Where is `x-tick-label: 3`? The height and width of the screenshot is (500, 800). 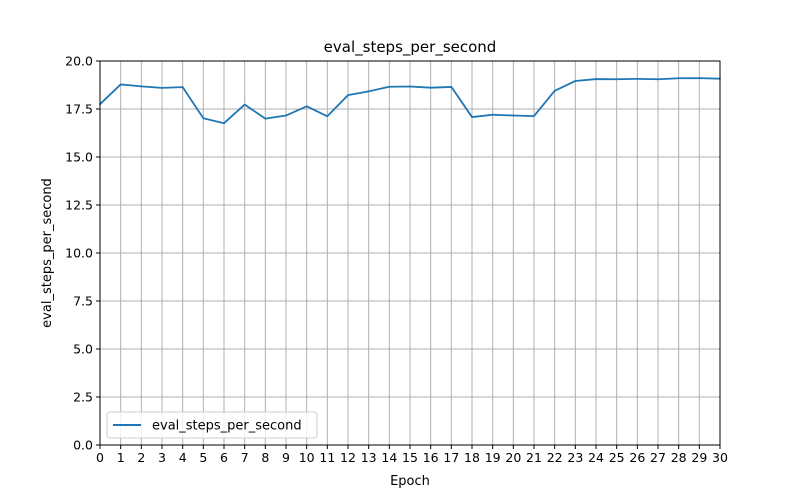
x-tick-label: 3 is located at coordinates (162, 457).